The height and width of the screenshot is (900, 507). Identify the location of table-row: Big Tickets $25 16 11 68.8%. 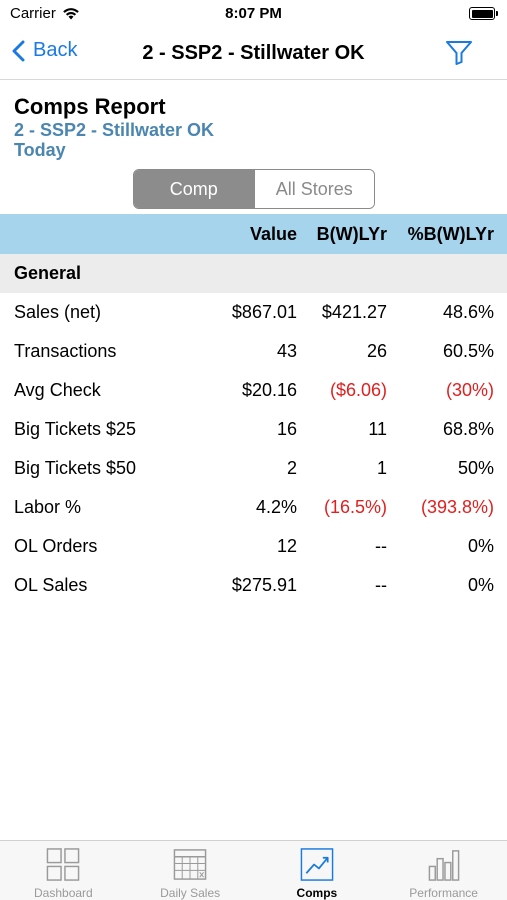
(253, 429).